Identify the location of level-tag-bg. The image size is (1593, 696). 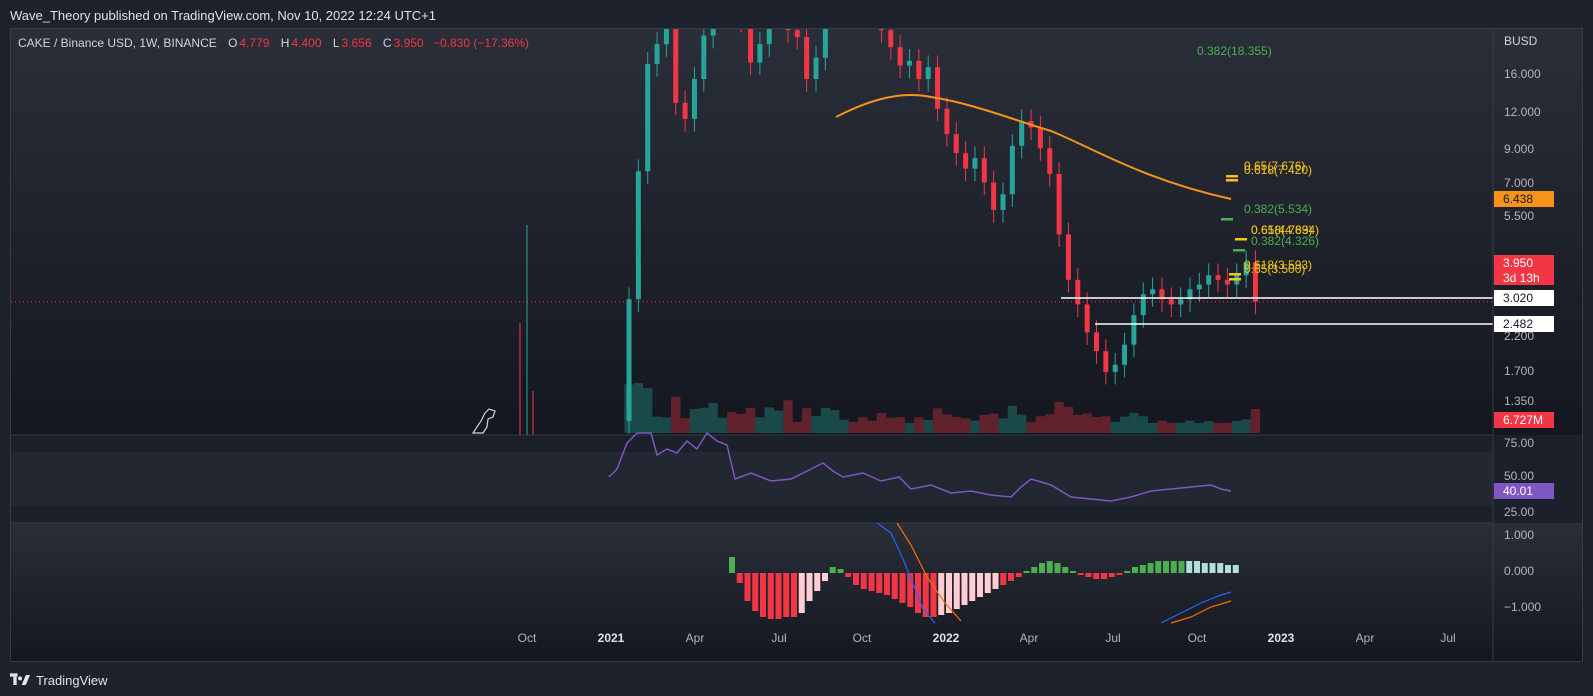
(1524, 324).